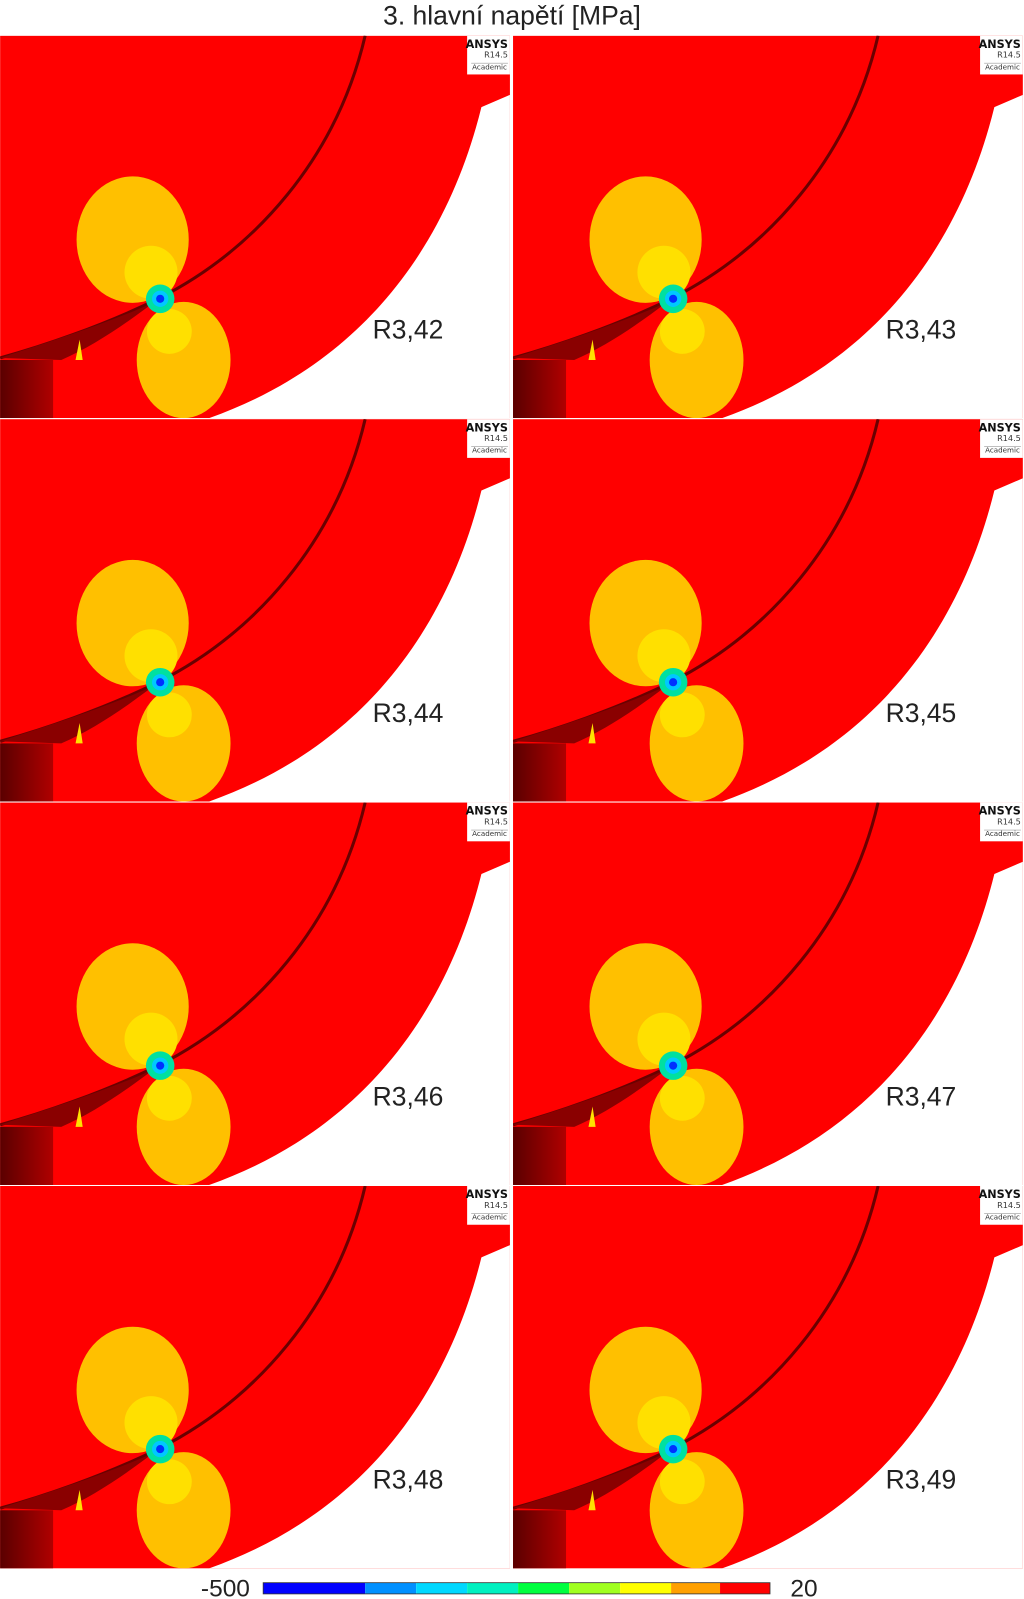 This screenshot has height=1599, width=1024. Describe the element at coordinates (921, 713) in the screenshot. I see `panel-label: R3,45` at that location.